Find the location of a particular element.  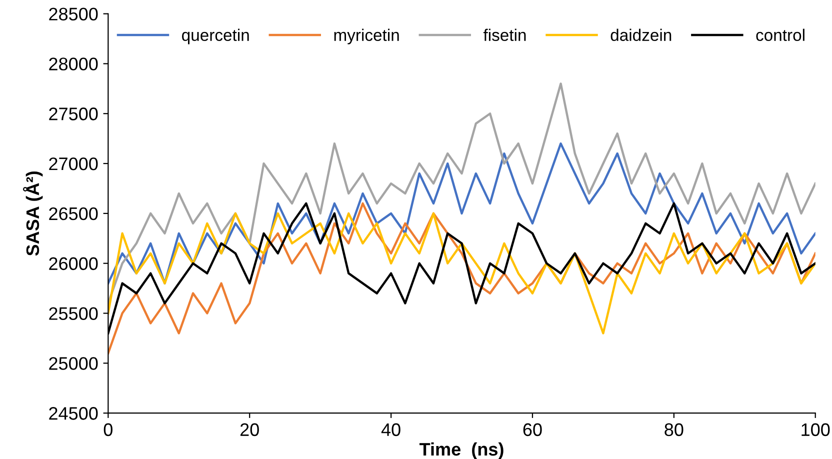

y-tick-label: 28500 is located at coordinates (73, 14).